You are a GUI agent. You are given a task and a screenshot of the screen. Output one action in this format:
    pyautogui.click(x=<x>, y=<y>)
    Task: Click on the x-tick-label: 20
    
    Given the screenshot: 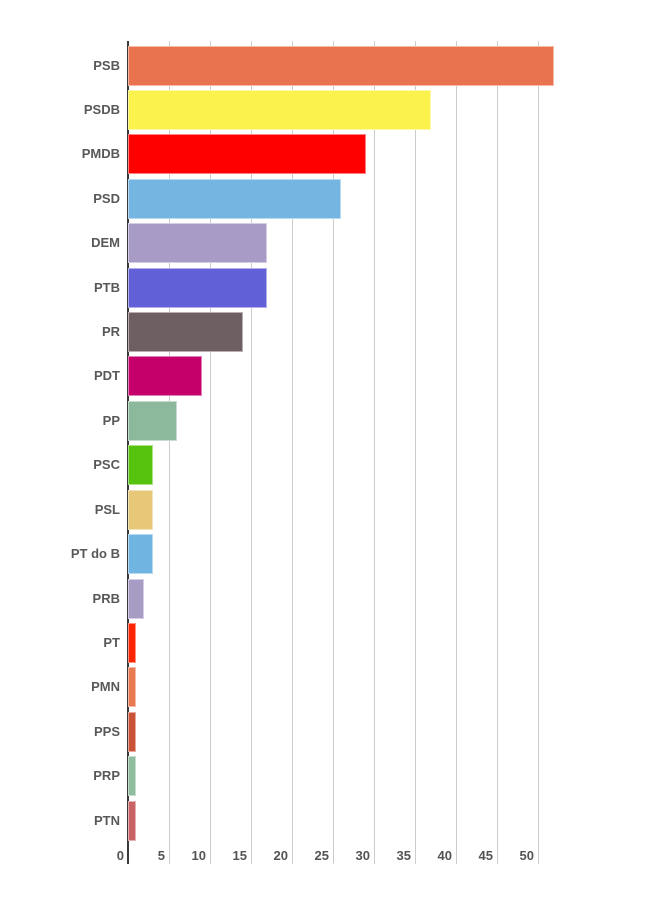 What is the action you would take?
    pyautogui.click(x=280, y=855)
    